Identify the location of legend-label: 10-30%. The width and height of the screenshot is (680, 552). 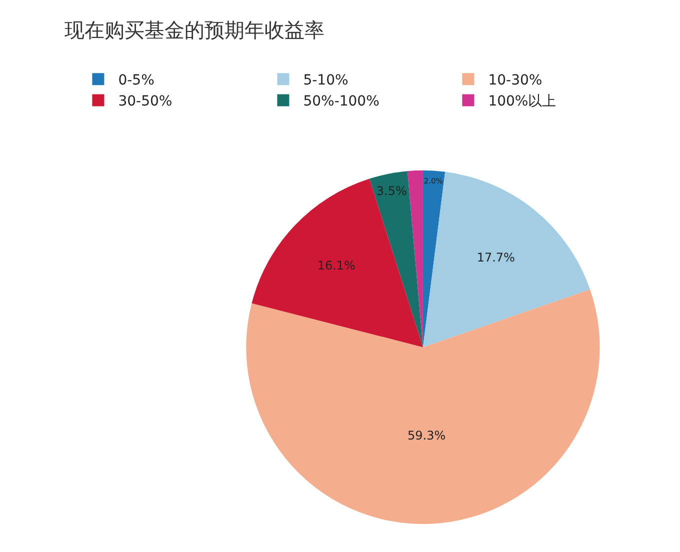
(515, 80).